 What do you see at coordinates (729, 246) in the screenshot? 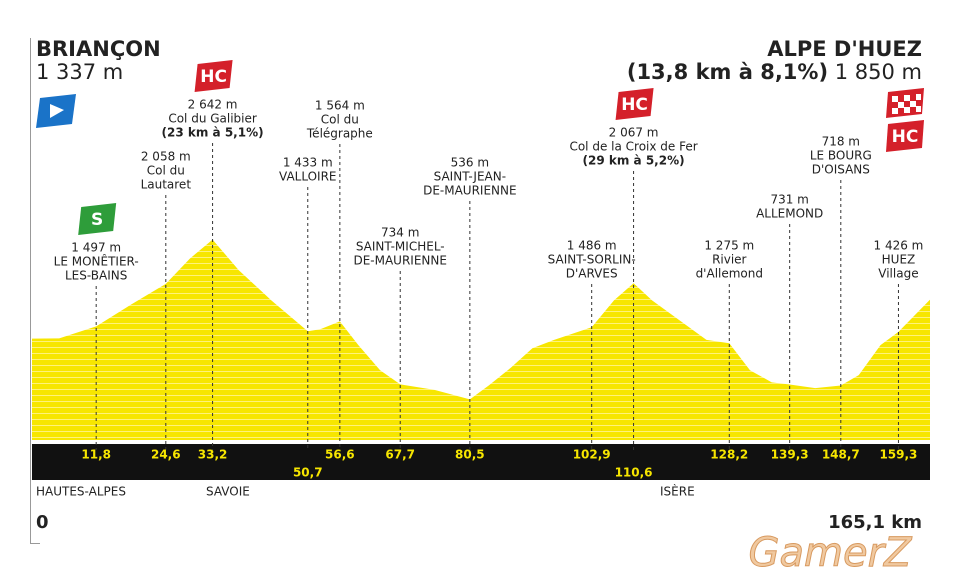
I see `elevation-label: 1 275 m` at bounding box center [729, 246].